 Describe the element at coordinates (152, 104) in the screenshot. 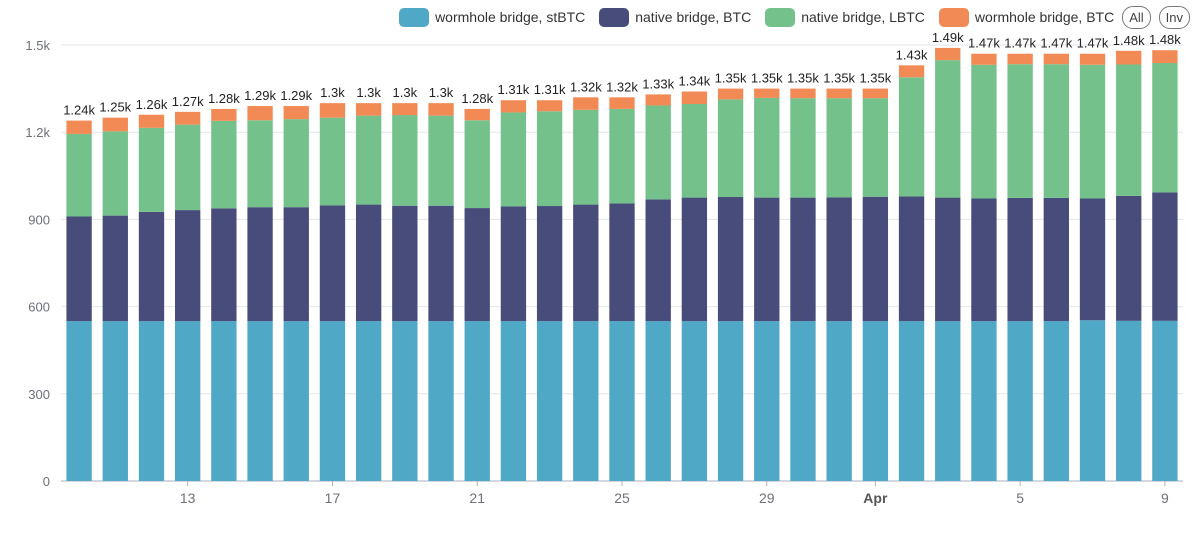

I see `total-label: 1.26k` at that location.